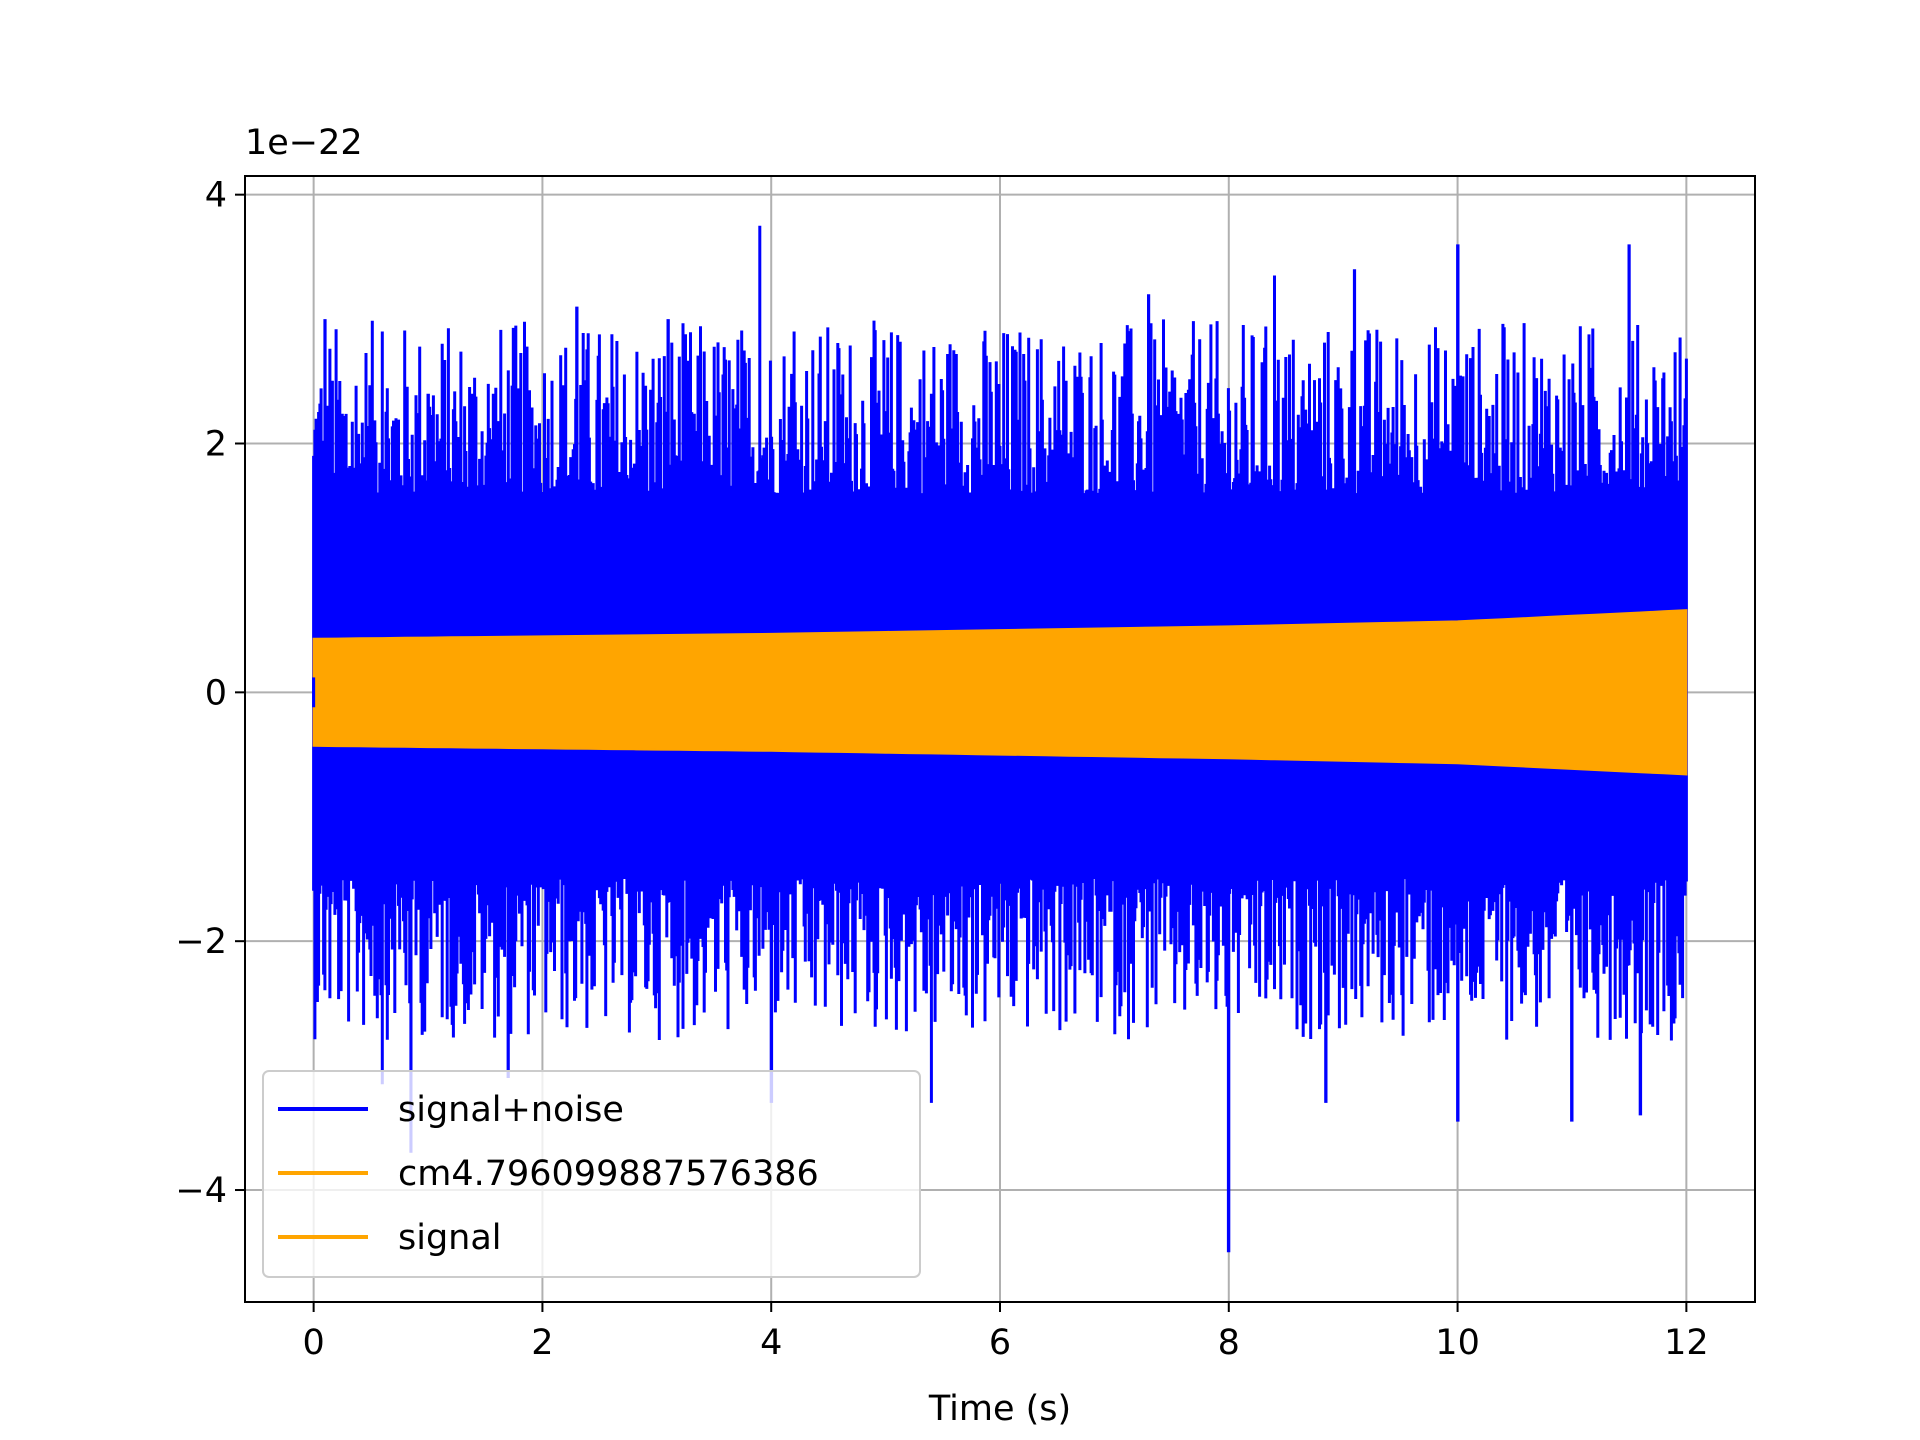 Image resolution: width=1920 pixels, height=1440 pixels. Describe the element at coordinates (1000, 1343) in the screenshot. I see `x-tick-label: 6` at that location.